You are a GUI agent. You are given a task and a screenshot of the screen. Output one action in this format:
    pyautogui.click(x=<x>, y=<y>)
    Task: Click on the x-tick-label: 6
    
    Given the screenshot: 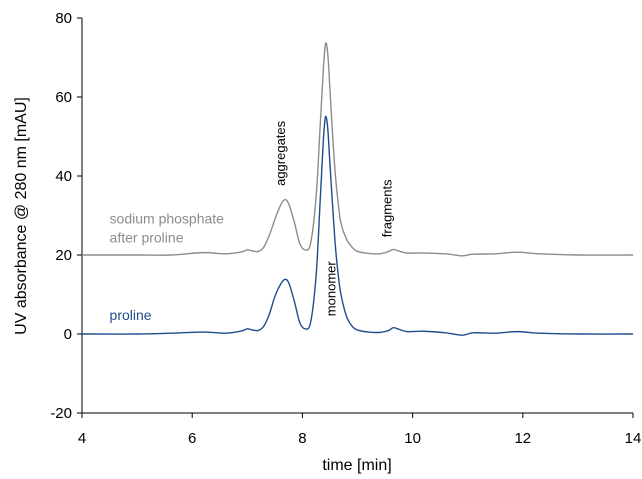 What is the action you would take?
    pyautogui.click(x=192, y=438)
    